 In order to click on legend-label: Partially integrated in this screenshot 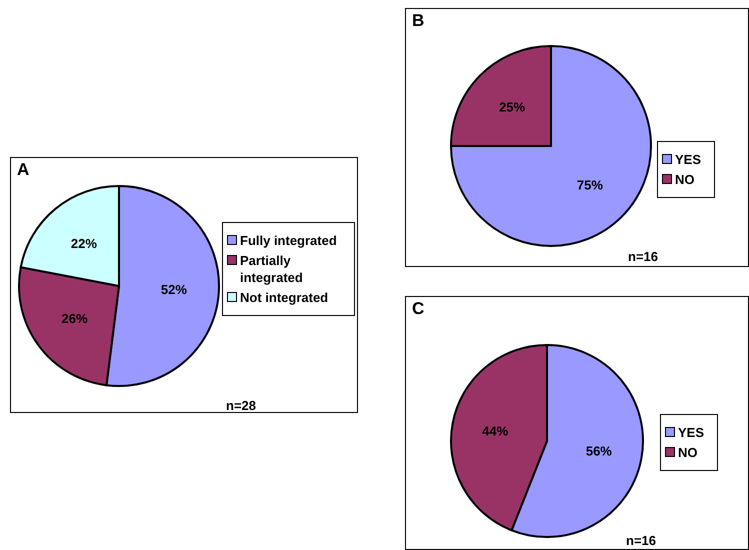, I will do `click(272, 269)`.